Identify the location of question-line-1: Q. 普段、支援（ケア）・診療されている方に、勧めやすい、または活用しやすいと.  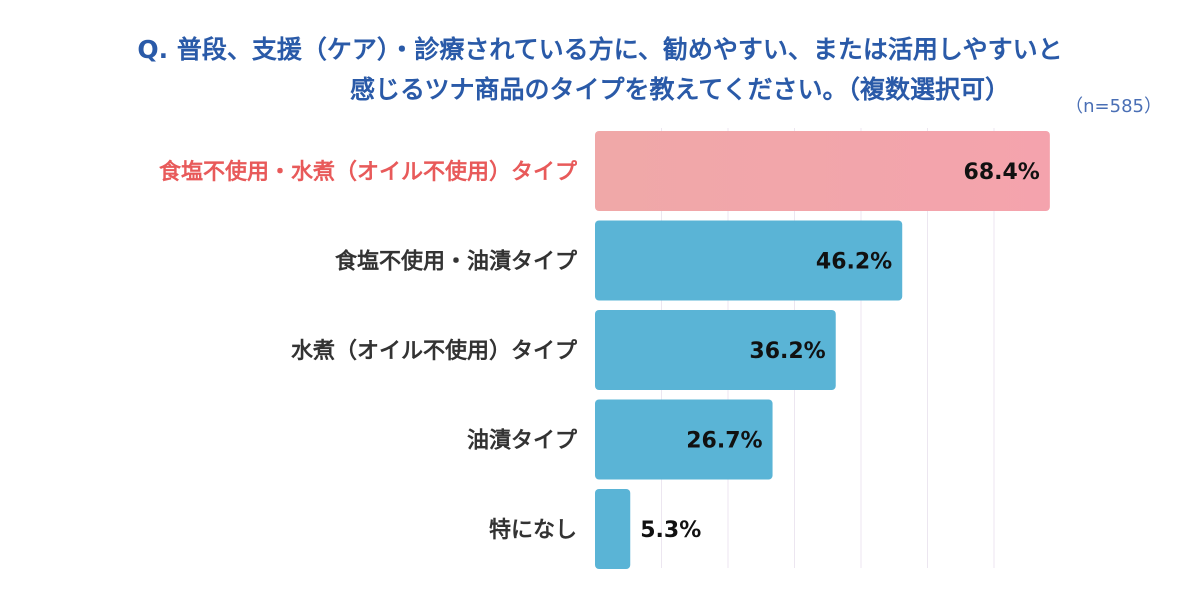
(600, 49).